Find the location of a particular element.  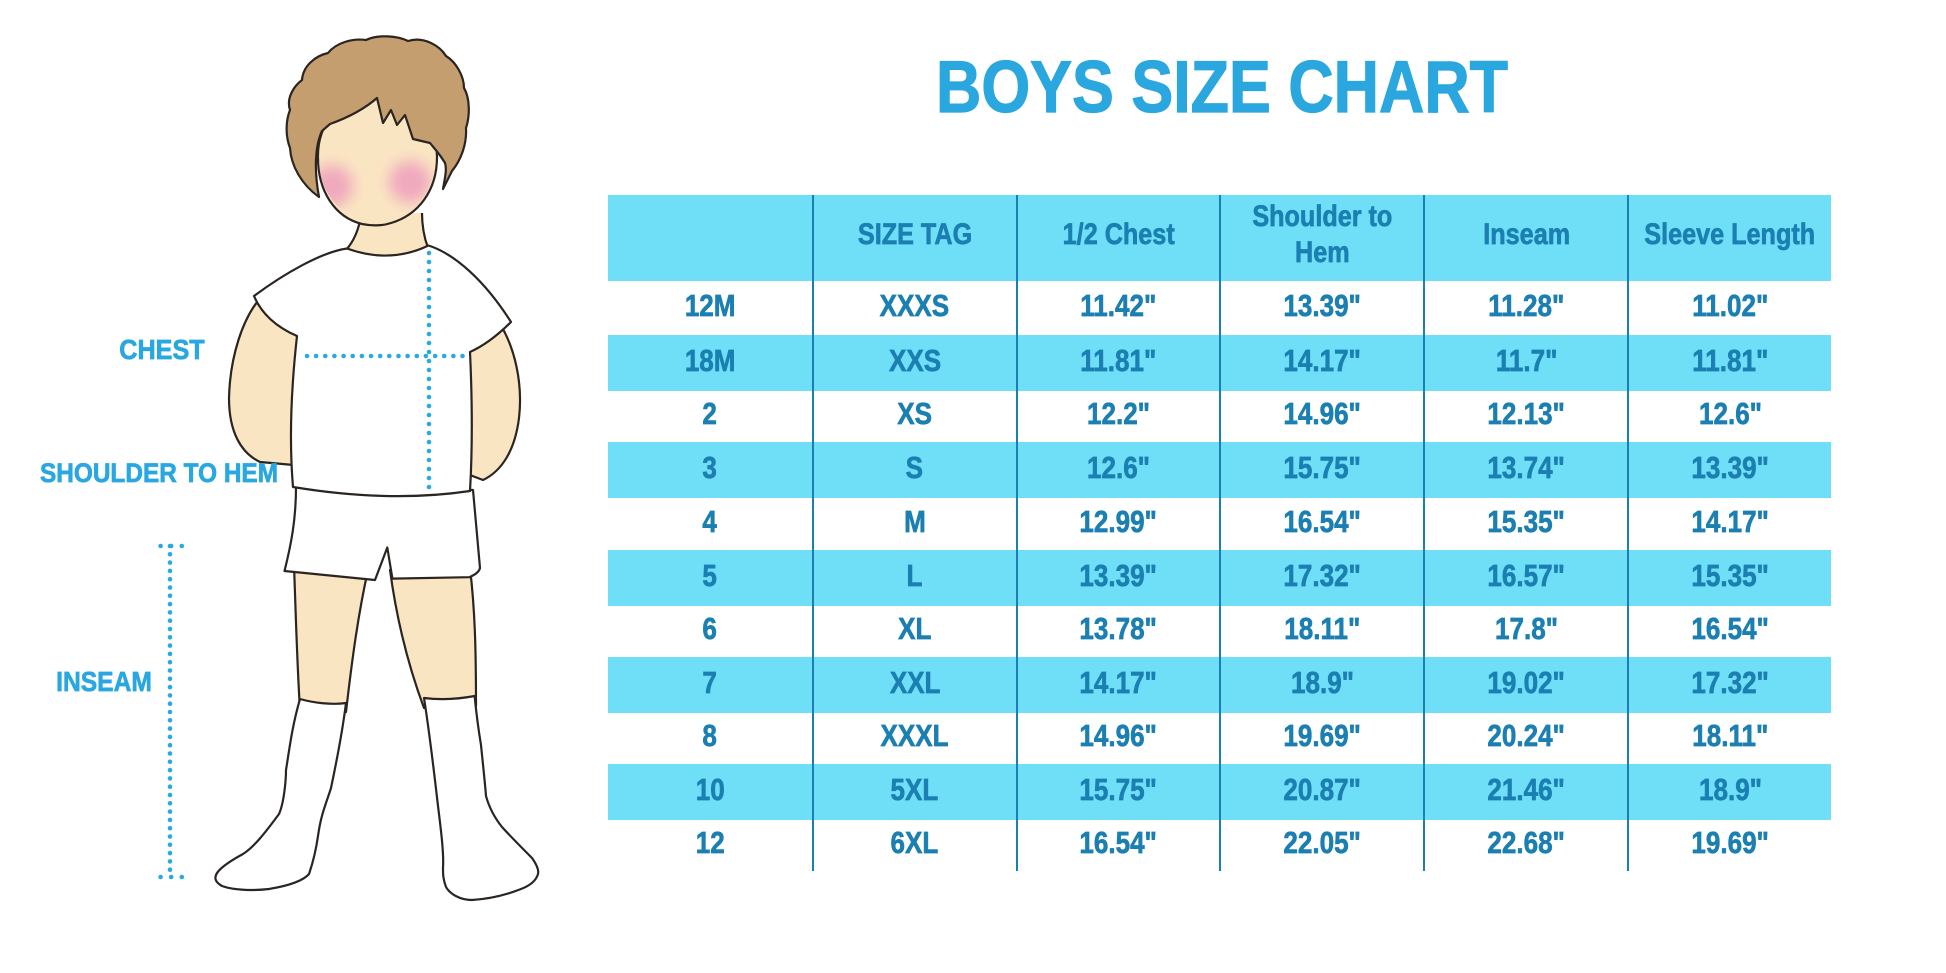

svg-text: INSEAM is located at coordinates (104, 682).